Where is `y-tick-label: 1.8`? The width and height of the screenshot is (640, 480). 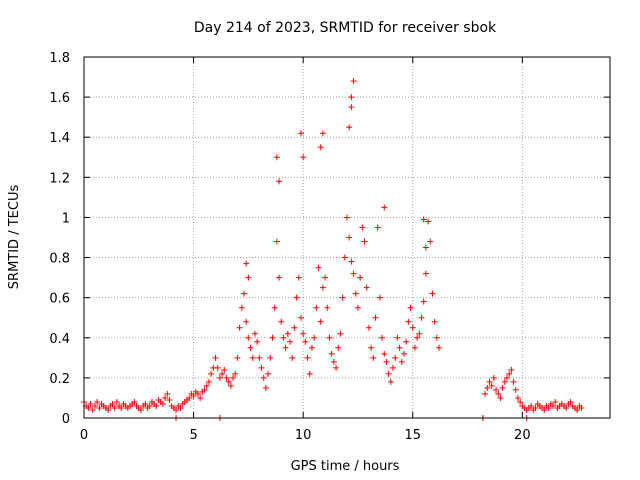
y-tick-label: 1.8 is located at coordinates (59, 58).